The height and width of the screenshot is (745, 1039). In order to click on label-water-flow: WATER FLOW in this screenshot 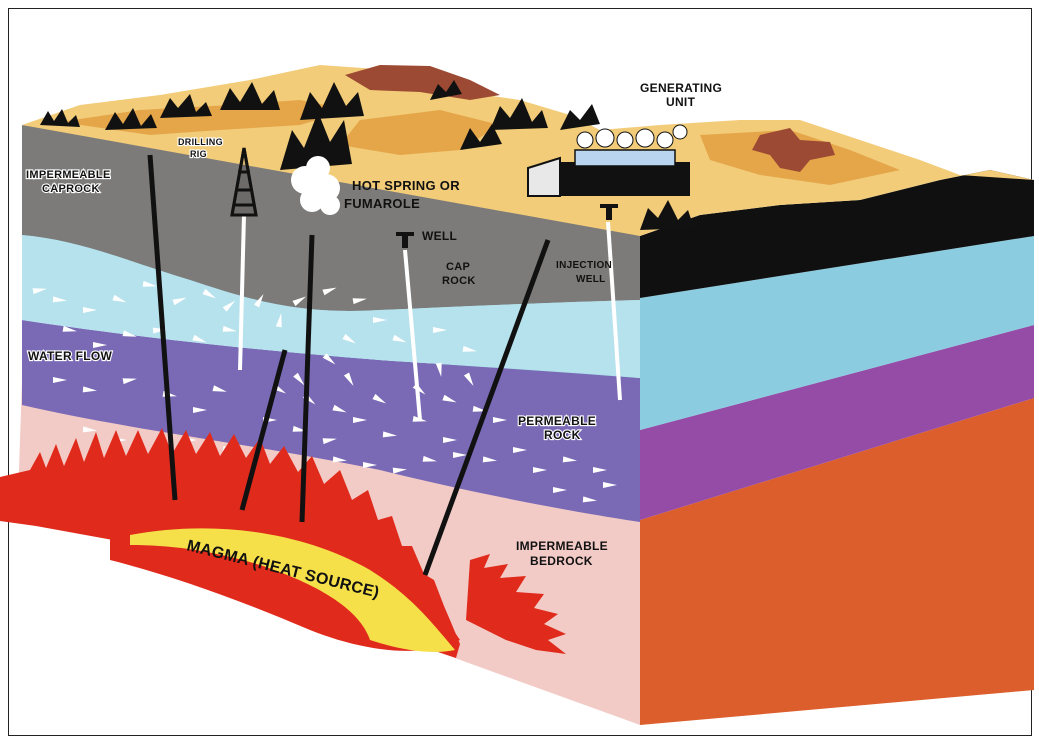, I will do `click(70, 356)`.